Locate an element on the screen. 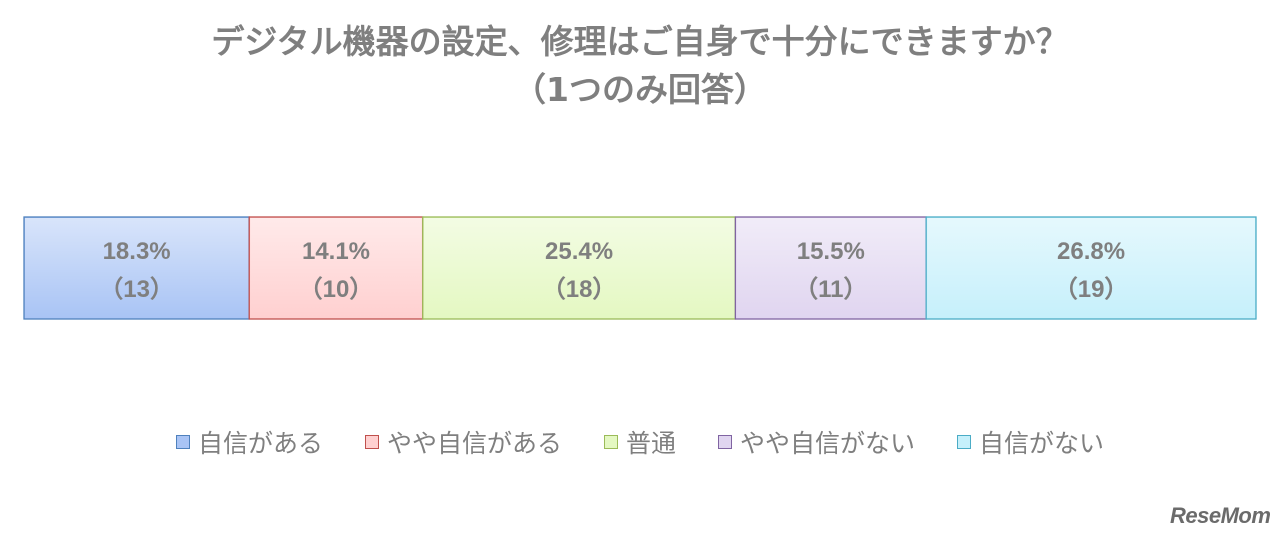  legend-label: やや自信がない is located at coordinates (828, 443).